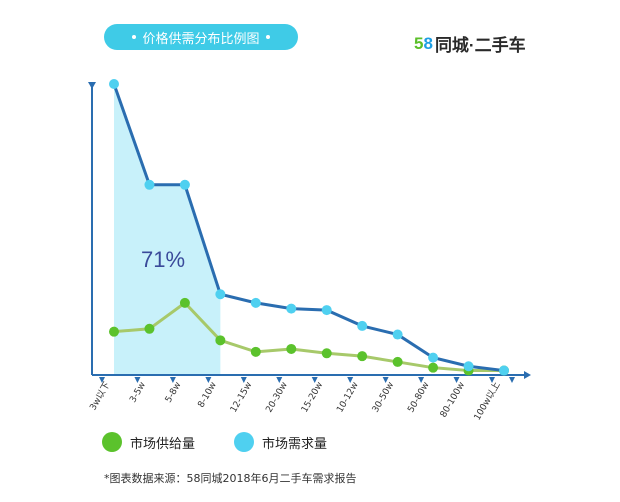  Describe the element at coordinates (244, 442) in the screenshot. I see `legend-swatch-demand` at that location.